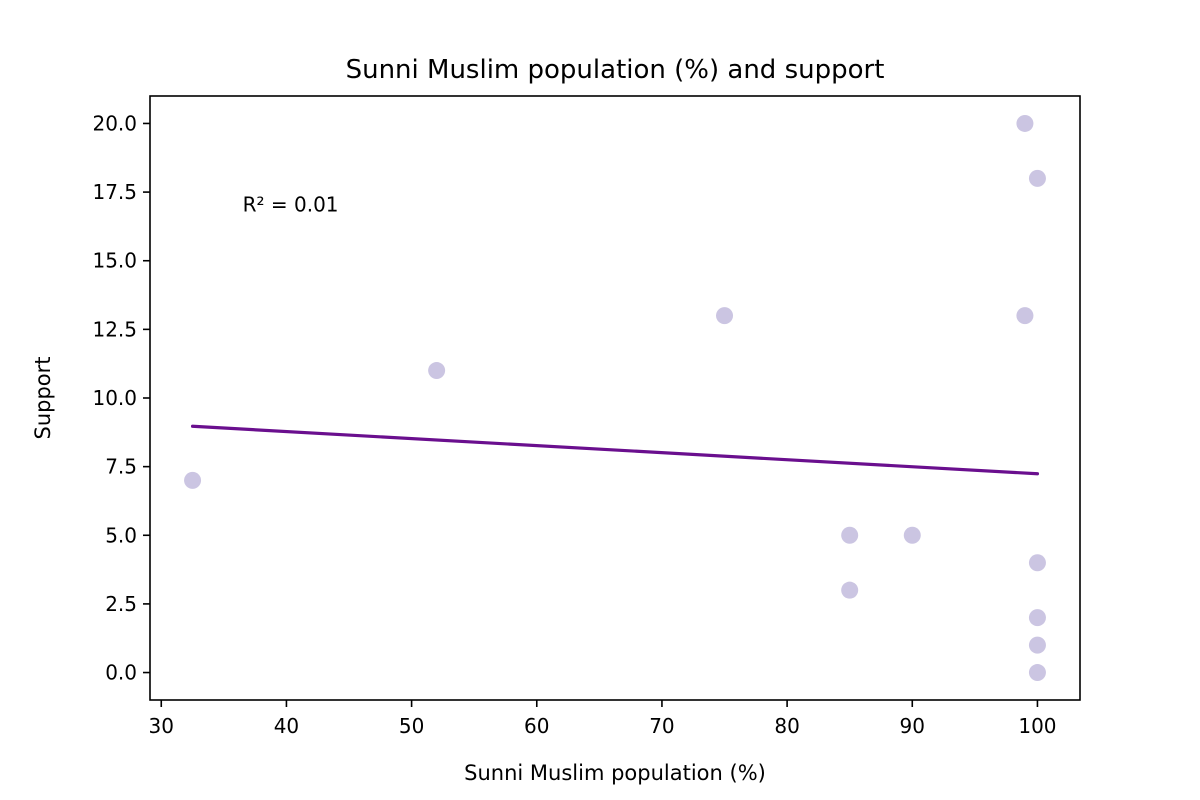 The image size is (1200, 800). Describe the element at coordinates (615, 773) in the screenshot. I see `x-axis-label: Sunni Muslim population (%)` at that location.